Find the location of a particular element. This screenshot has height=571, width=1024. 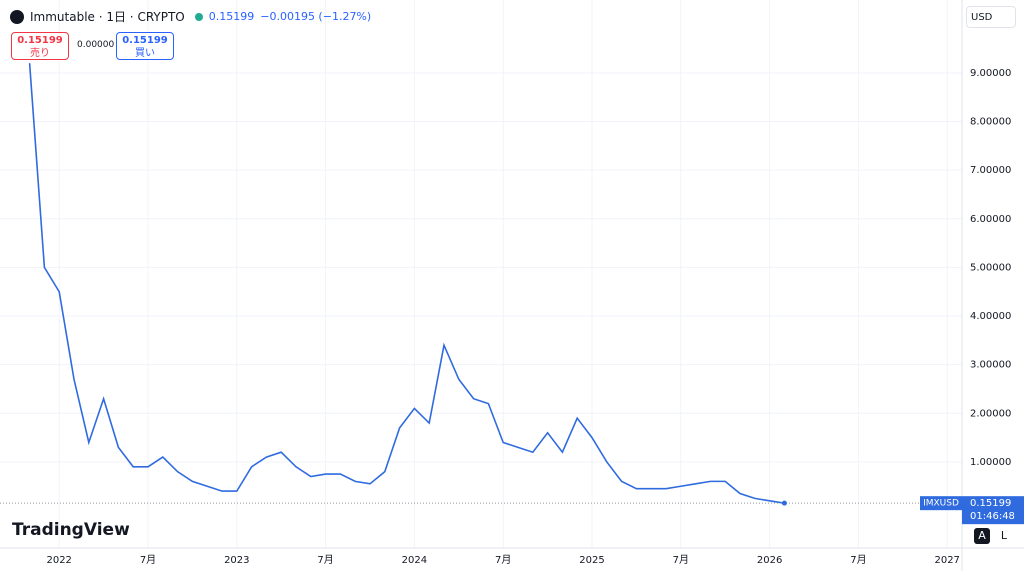

brand: TradingView is located at coordinates (71, 530).